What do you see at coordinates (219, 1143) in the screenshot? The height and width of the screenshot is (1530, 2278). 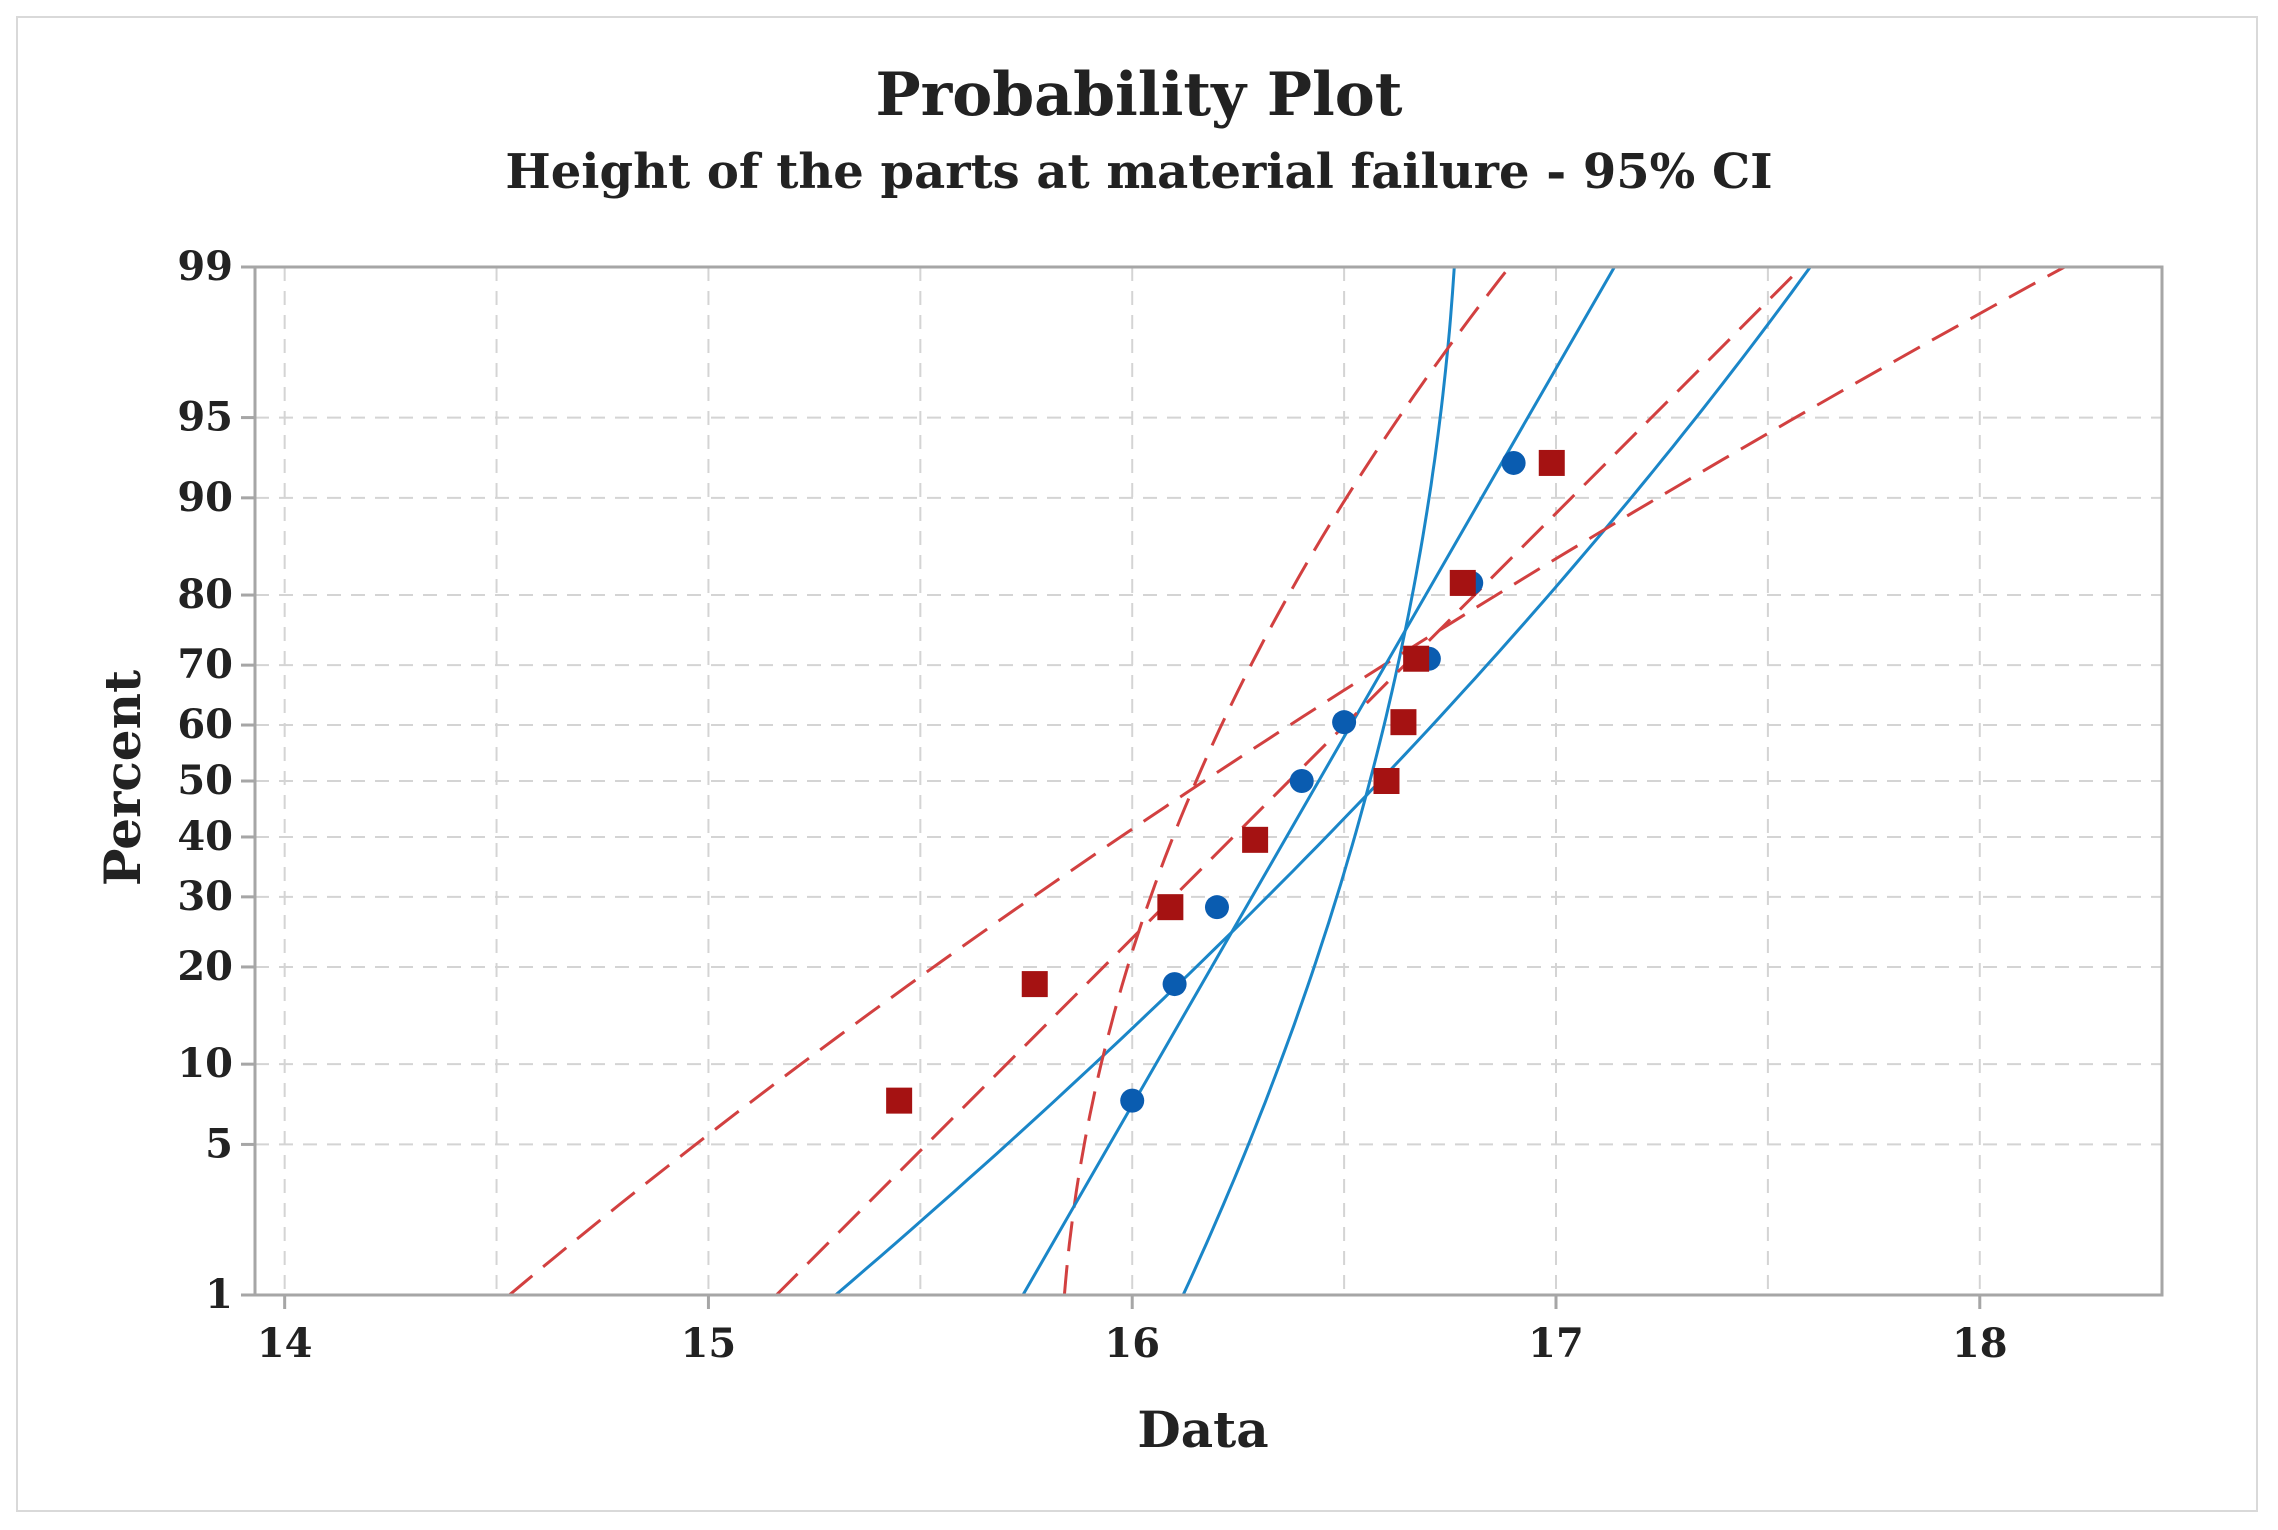 I see `y-tick-label: 5` at bounding box center [219, 1143].